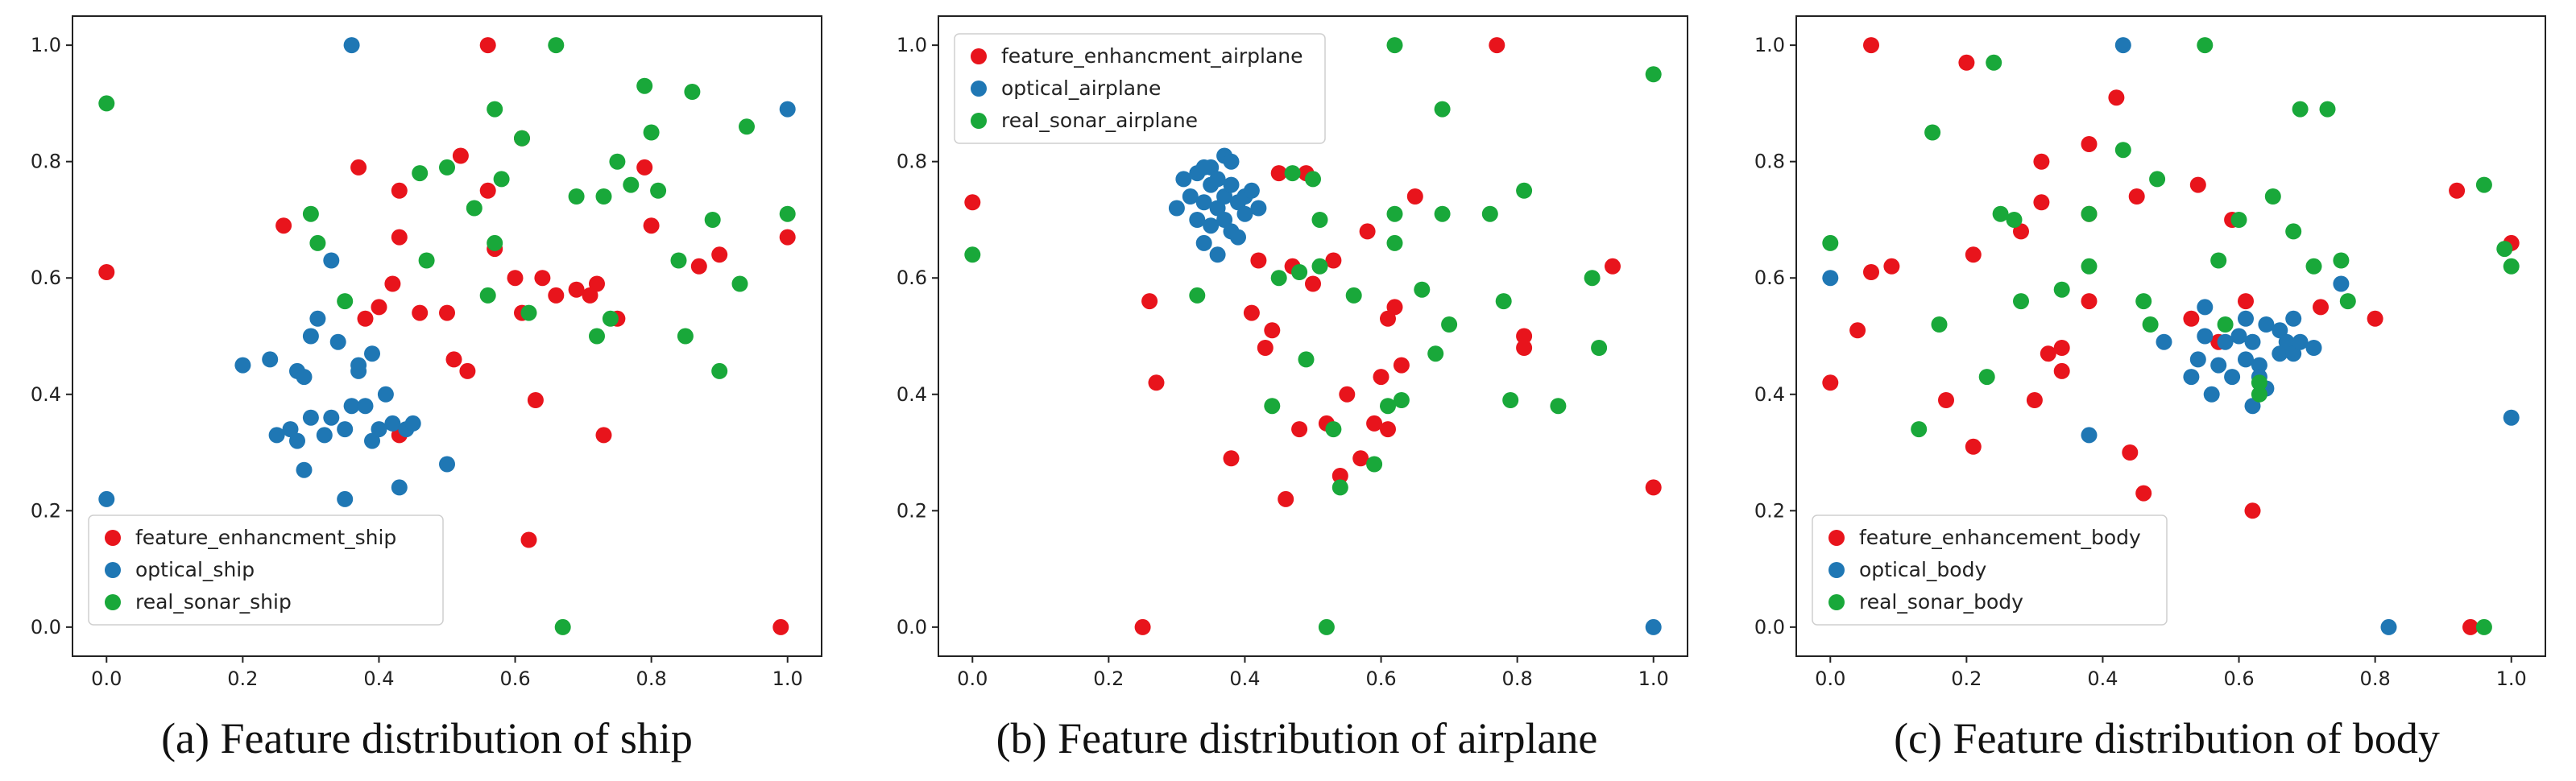 This screenshot has height=781, width=2576. Describe the element at coordinates (1297, 738) in the screenshot. I see `figure-caption: (b) Feature distribution of airplane` at that location.